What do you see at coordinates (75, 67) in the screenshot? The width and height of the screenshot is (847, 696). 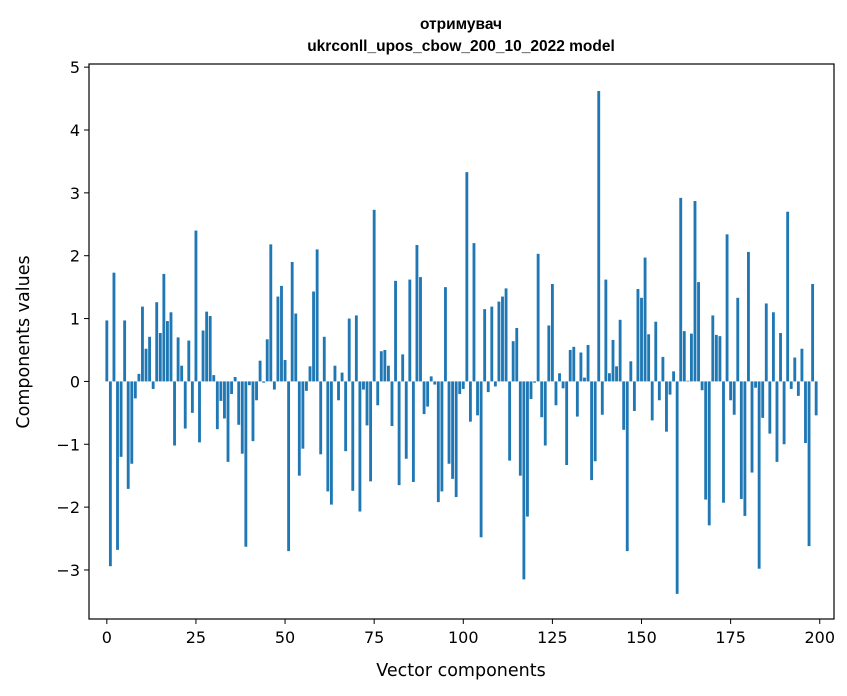 I see `y-tick-label: 5` at bounding box center [75, 67].